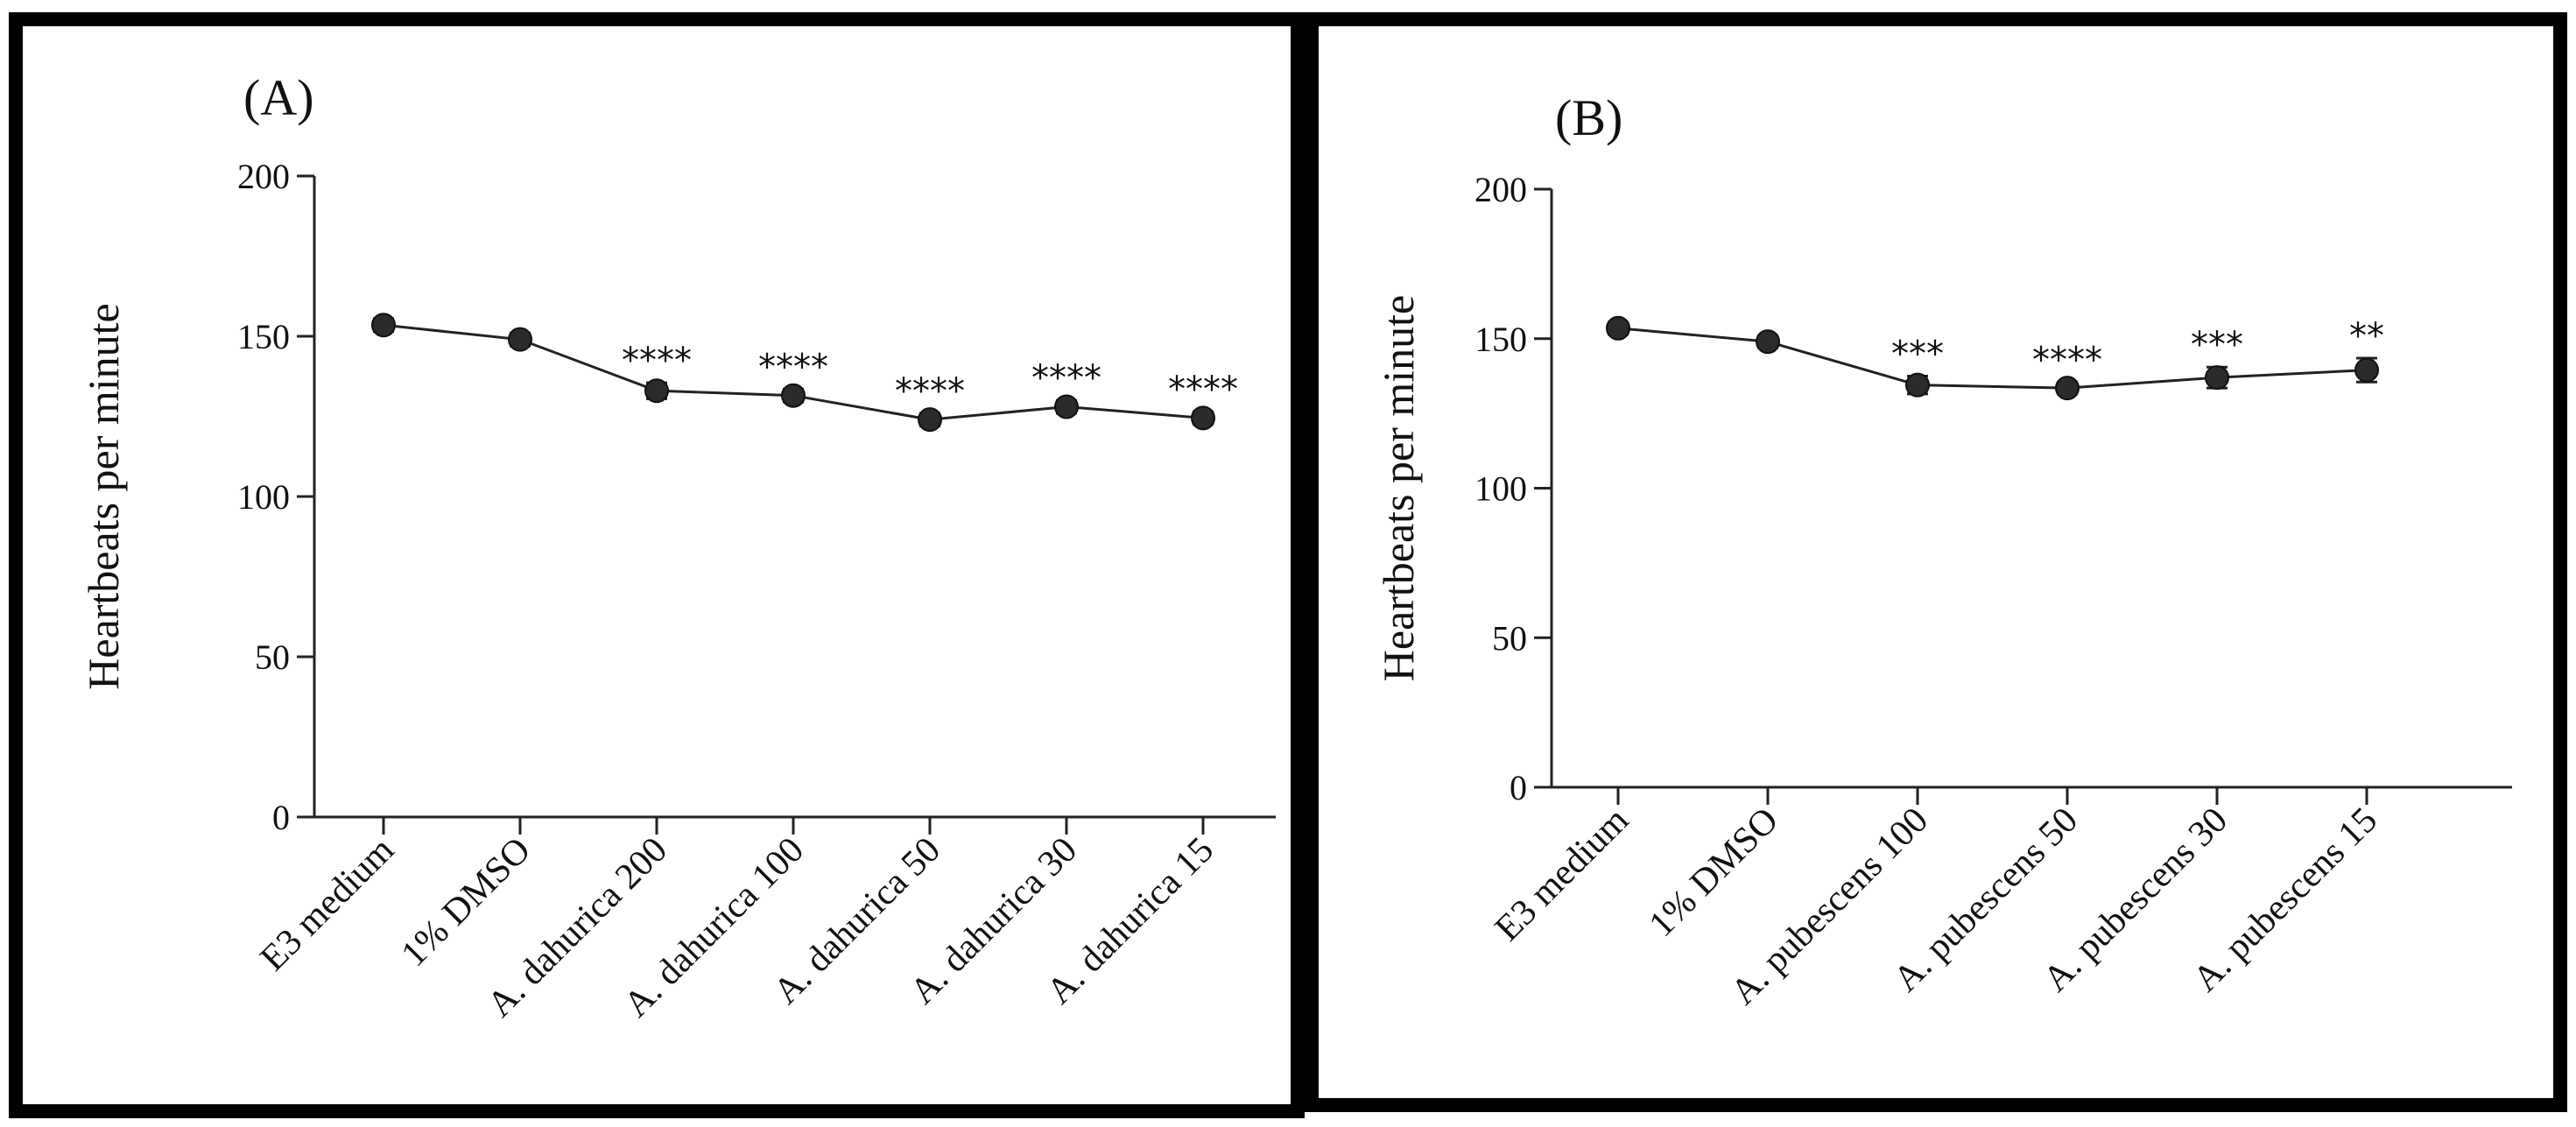 Image resolution: width=2576 pixels, height=1127 pixels. Describe the element at coordinates (278, 98) in the screenshot. I see `panel-label: (A)` at that location.